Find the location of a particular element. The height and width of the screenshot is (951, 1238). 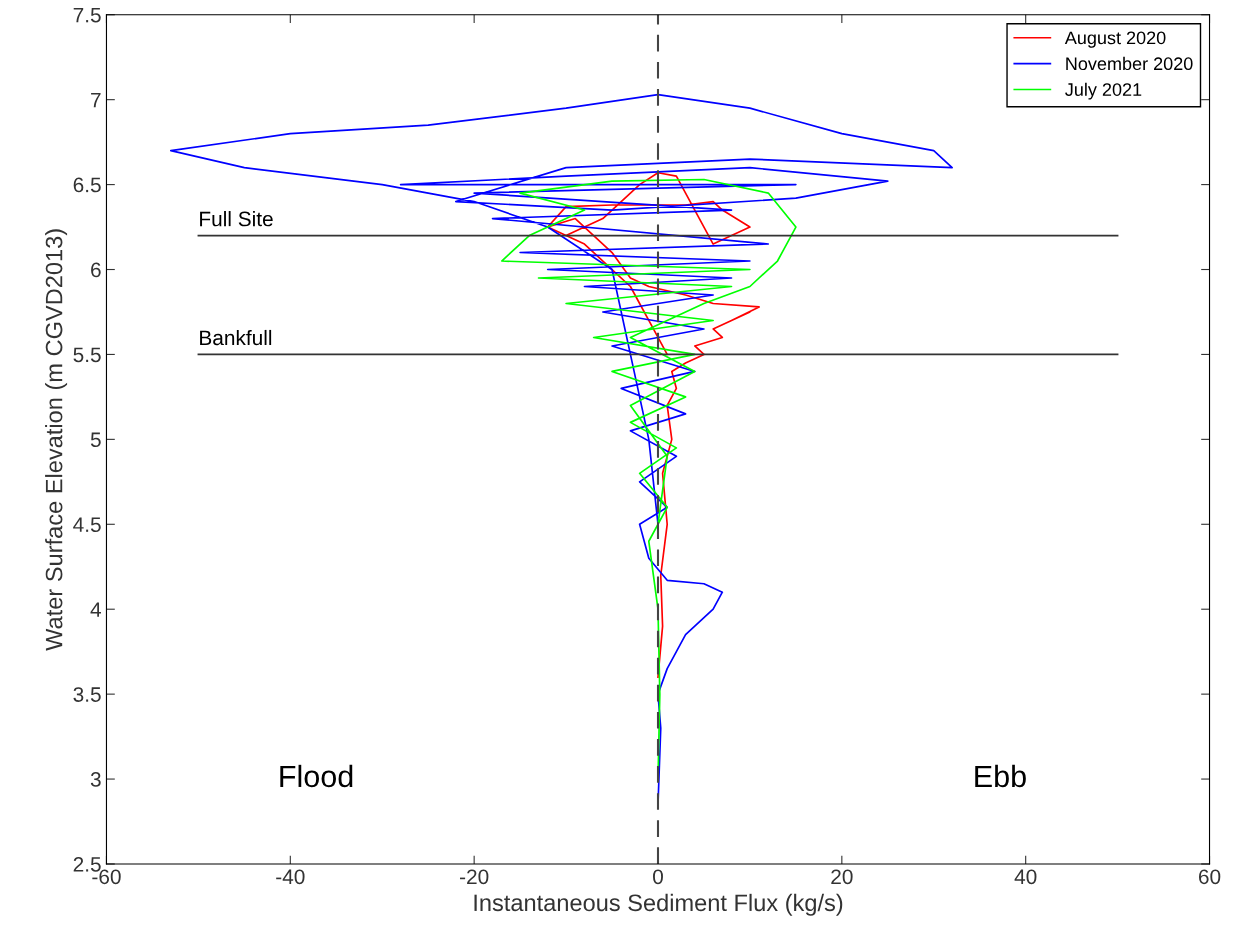

x-tick-label: 0 is located at coordinates (658, 877).